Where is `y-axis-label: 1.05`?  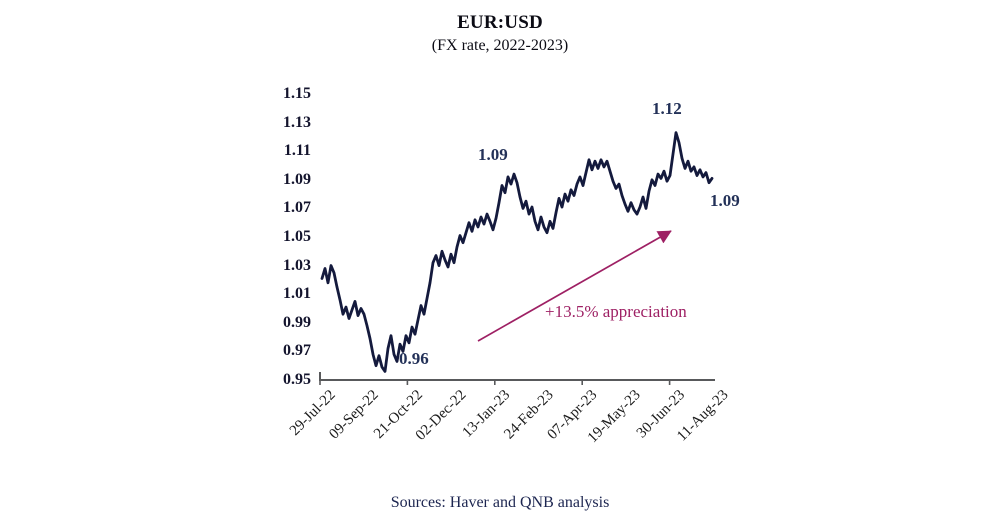
y-axis-label: 1.05 is located at coordinates (297, 236).